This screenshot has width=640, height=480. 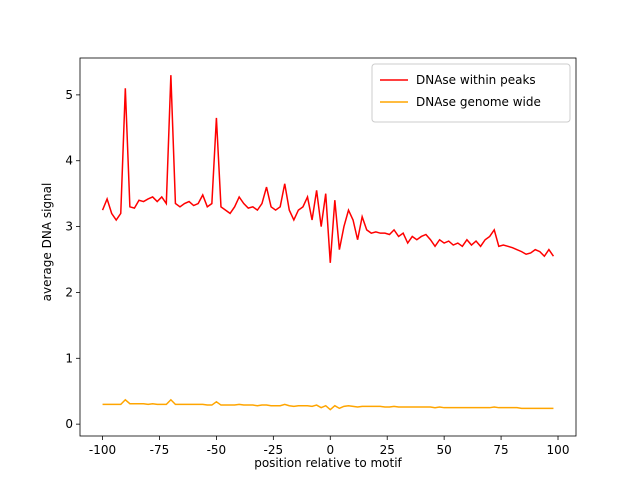 I want to click on y-axis-label: average DNA signal, so click(x=47, y=242).